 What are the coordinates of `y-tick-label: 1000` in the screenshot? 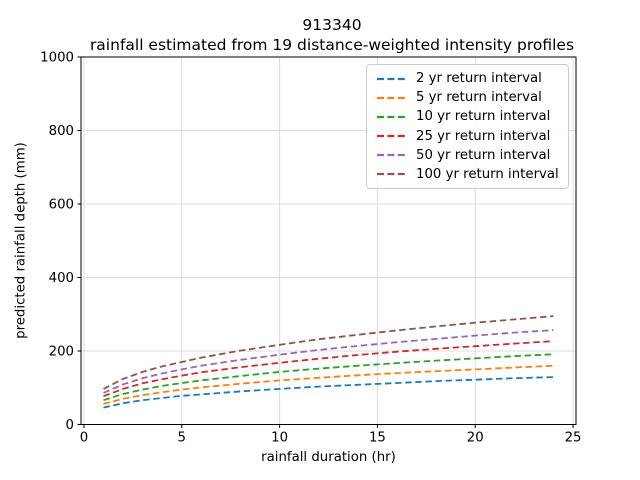 It's located at (57, 58).